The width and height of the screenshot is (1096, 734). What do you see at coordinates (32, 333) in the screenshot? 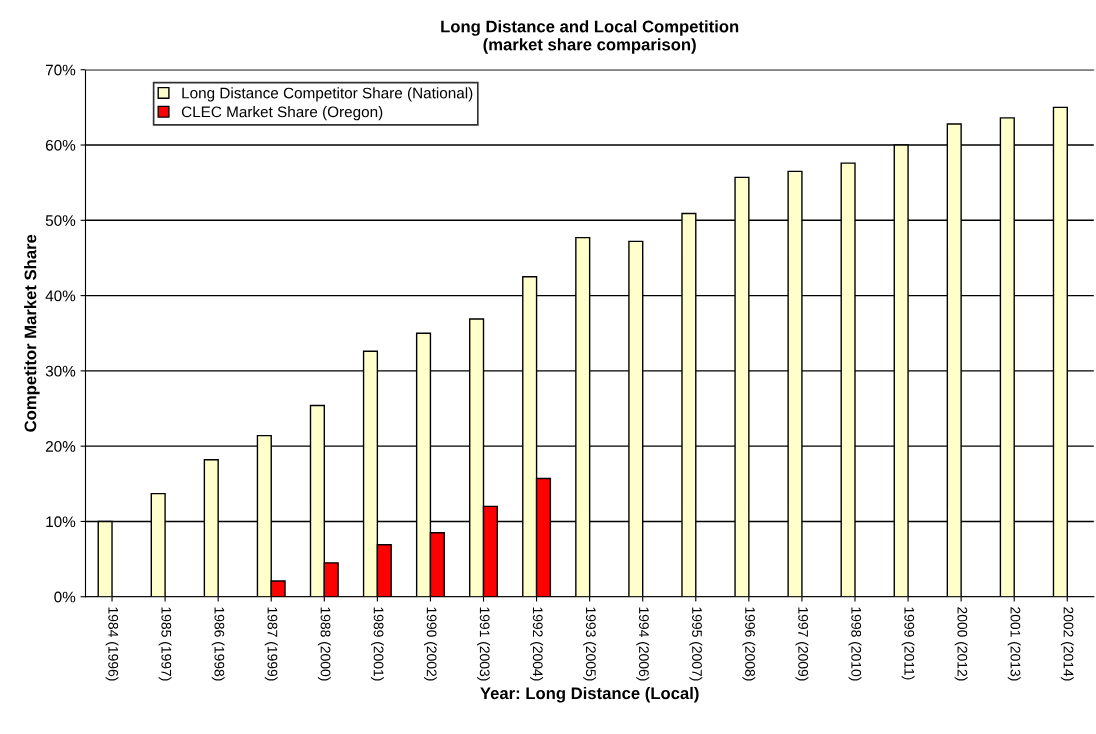
I see `y-axis-title: Competitor Market Share` at bounding box center [32, 333].